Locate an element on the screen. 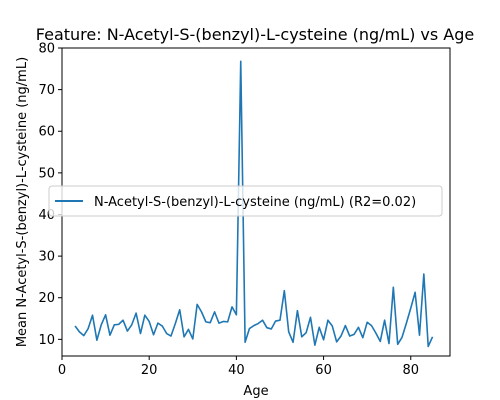  x-tick-label: 20 is located at coordinates (149, 370).